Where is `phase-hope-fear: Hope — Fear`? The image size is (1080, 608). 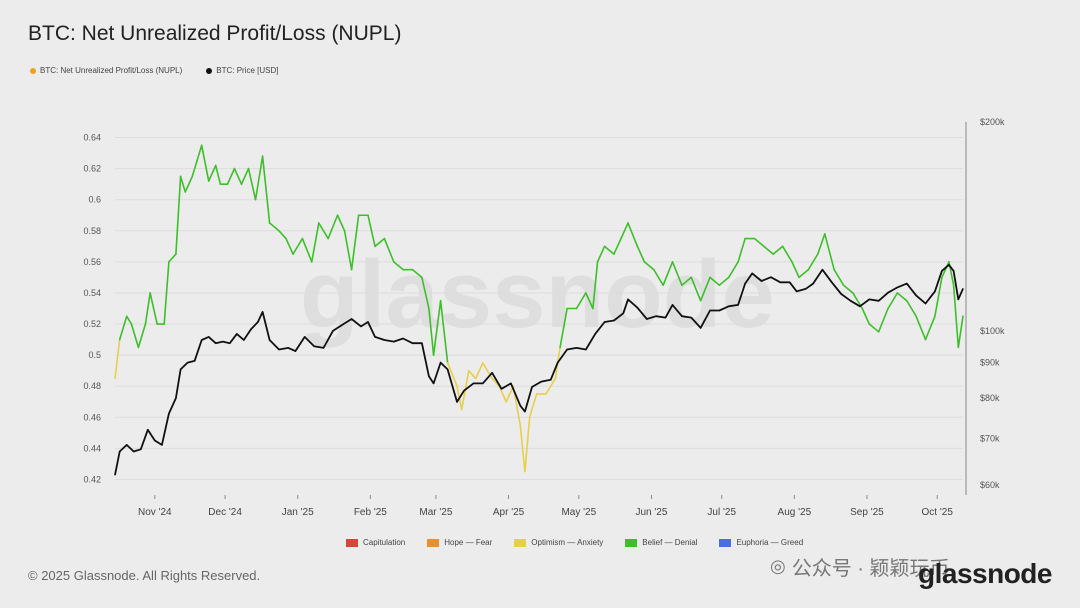
phase-hope-fear: Hope — Fear is located at coordinates (459, 542).